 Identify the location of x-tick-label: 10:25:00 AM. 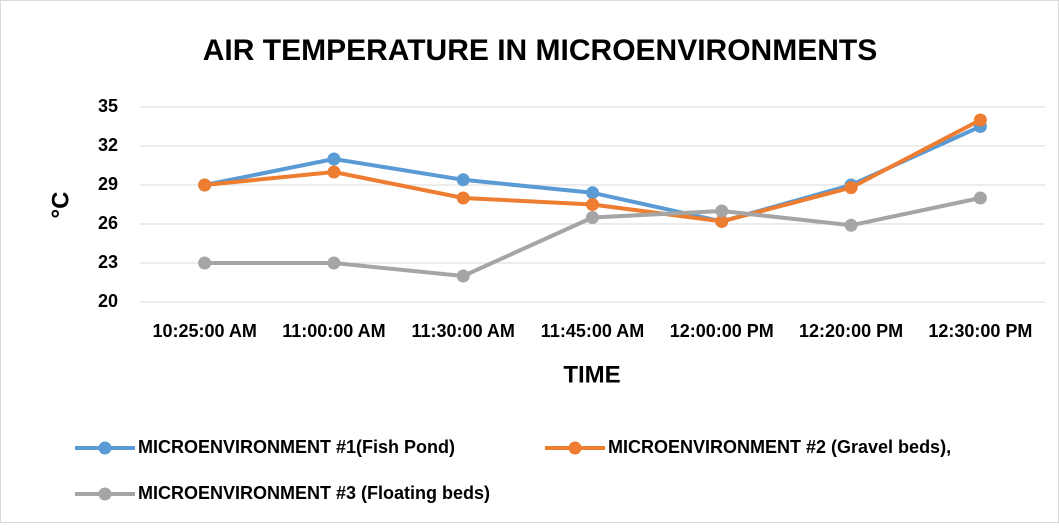
(204, 331).